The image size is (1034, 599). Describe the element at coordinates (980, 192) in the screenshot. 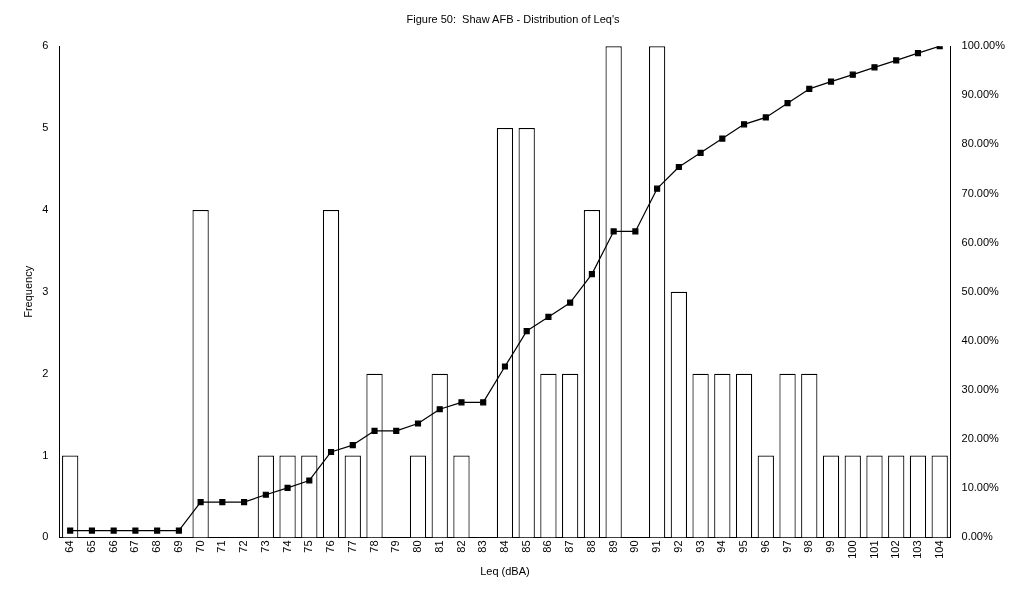

I see `y2-tick-label: 70.00%` at that location.